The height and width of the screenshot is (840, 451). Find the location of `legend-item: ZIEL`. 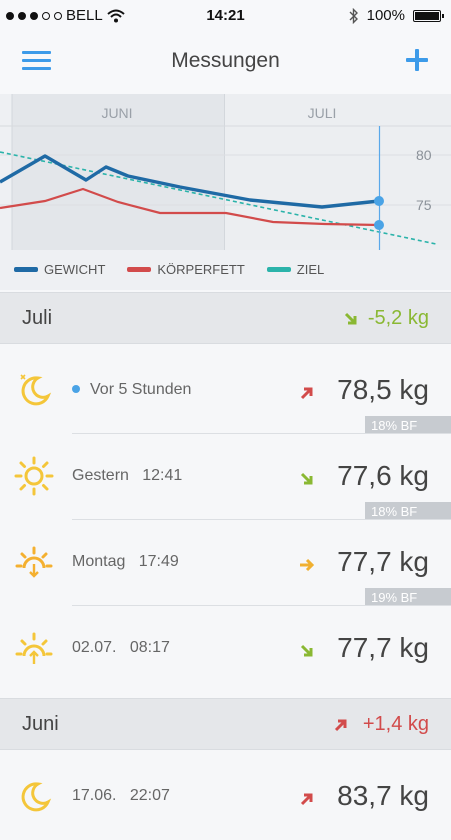

legend-item: ZIEL is located at coordinates (295, 269).